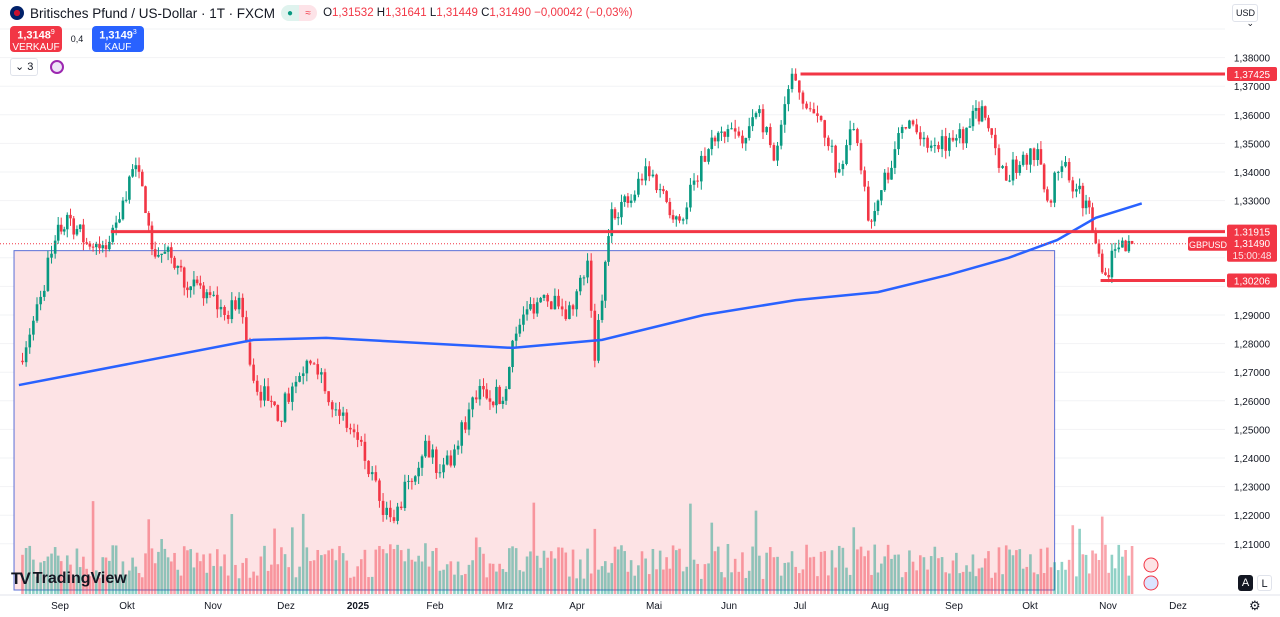 The image size is (1280, 617). What do you see at coordinates (57, 67) in the screenshot?
I see `sync-icon` at bounding box center [57, 67].